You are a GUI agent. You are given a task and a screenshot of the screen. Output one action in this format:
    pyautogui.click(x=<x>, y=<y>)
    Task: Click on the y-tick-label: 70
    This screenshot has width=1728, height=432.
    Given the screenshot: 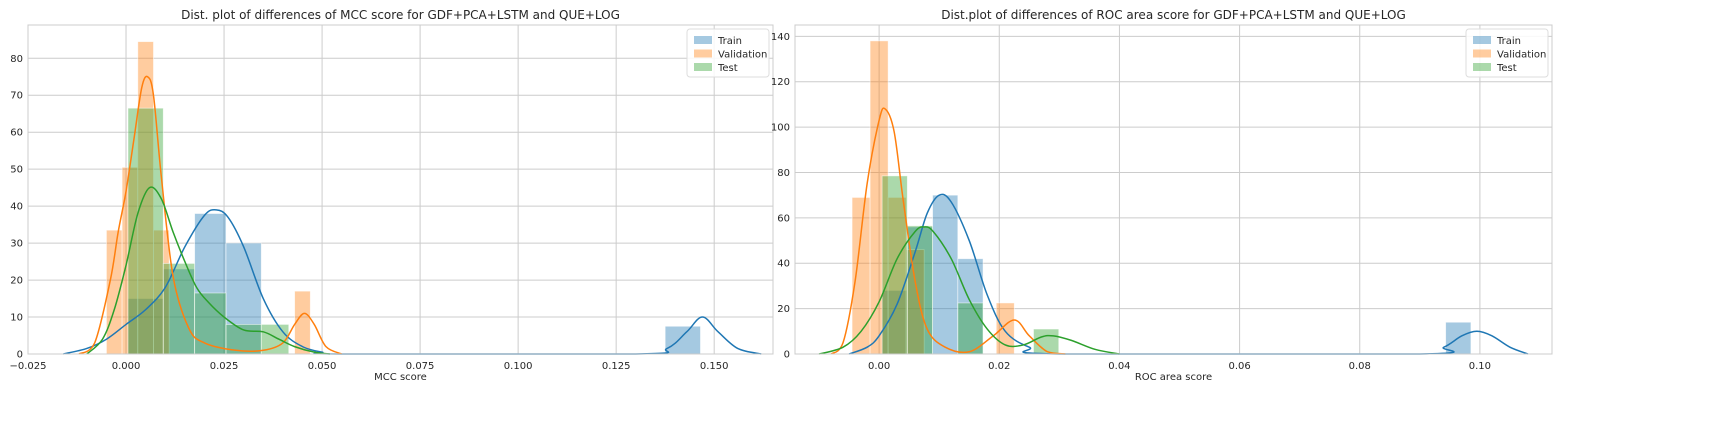 What is the action you would take?
    pyautogui.click(x=16, y=96)
    